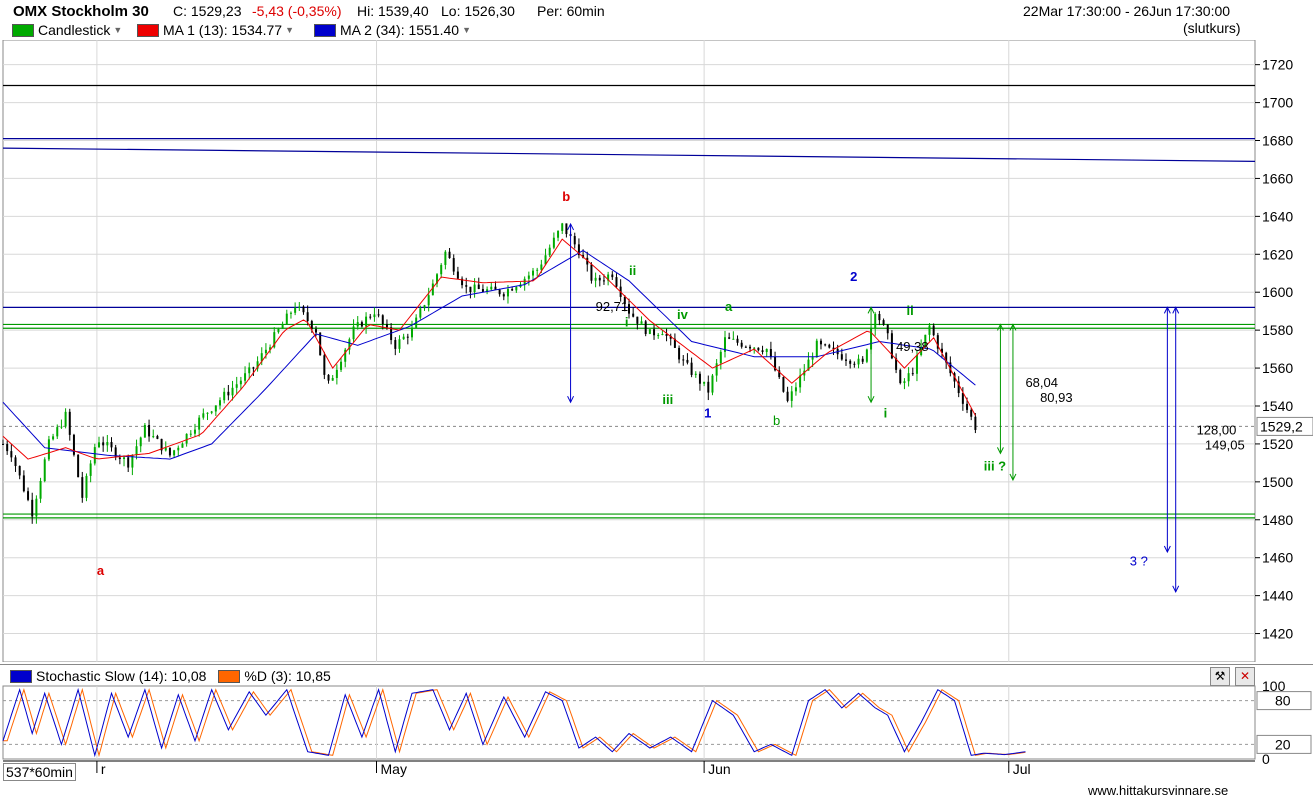  What do you see at coordinates (632, 270) in the screenshot?
I see `annotation-label: ii` at bounding box center [632, 270].